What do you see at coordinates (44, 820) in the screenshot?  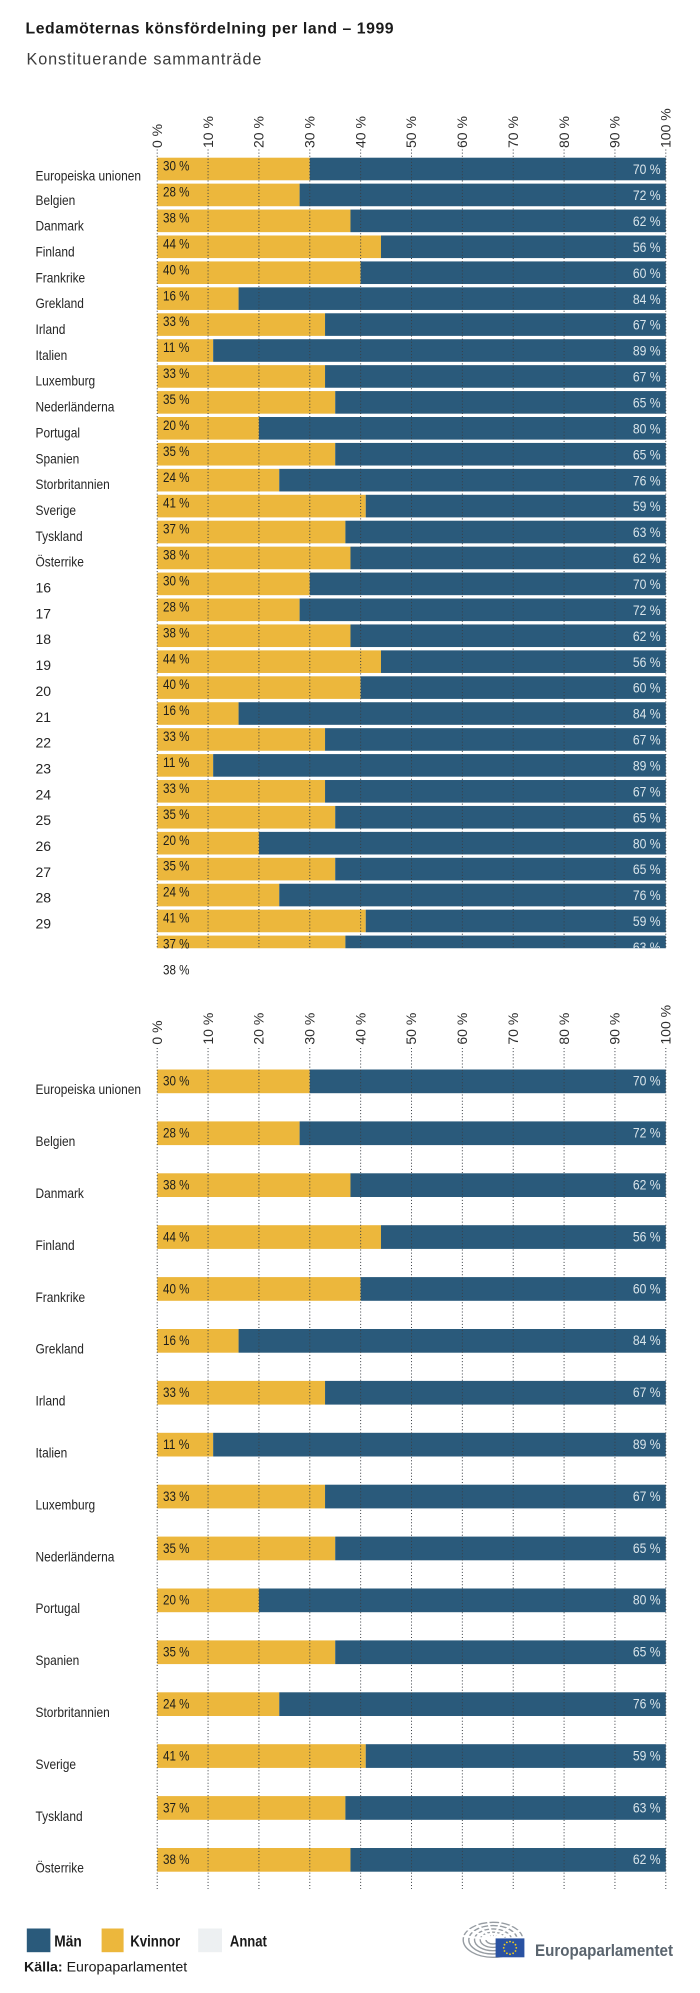 I see `svg-text: 25` at bounding box center [44, 820].